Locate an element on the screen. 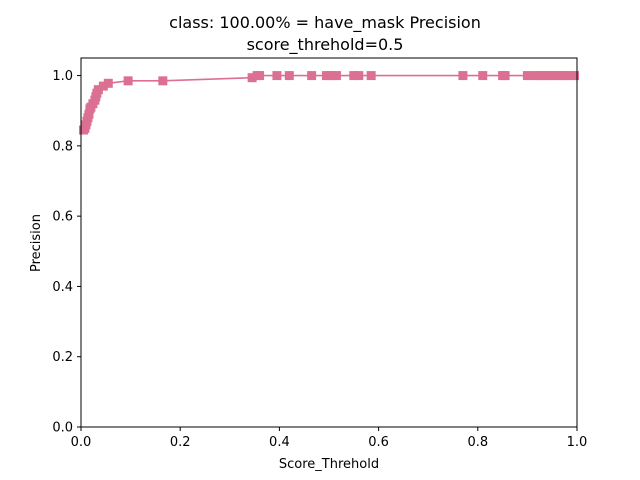 The height and width of the screenshot is (480, 640). series-line is located at coordinates (328, 102).